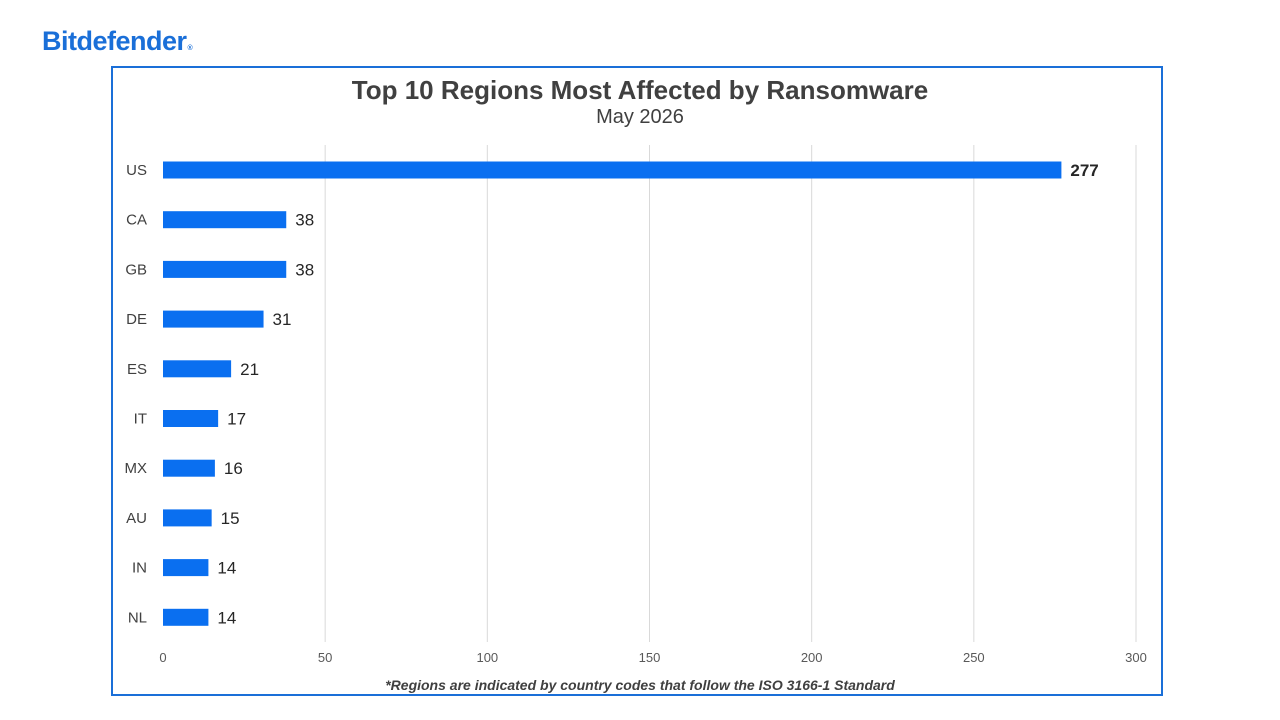 This screenshot has width=1280, height=720. Describe the element at coordinates (136, 220) in the screenshot. I see `category-label: CA` at that location.